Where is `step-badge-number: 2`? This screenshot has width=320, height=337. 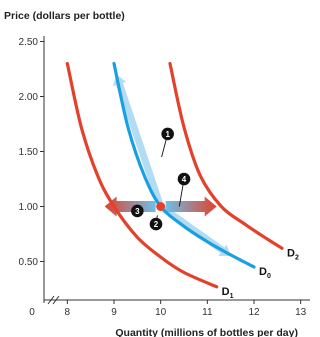 step-badge-number: 2 is located at coordinates (156, 224).